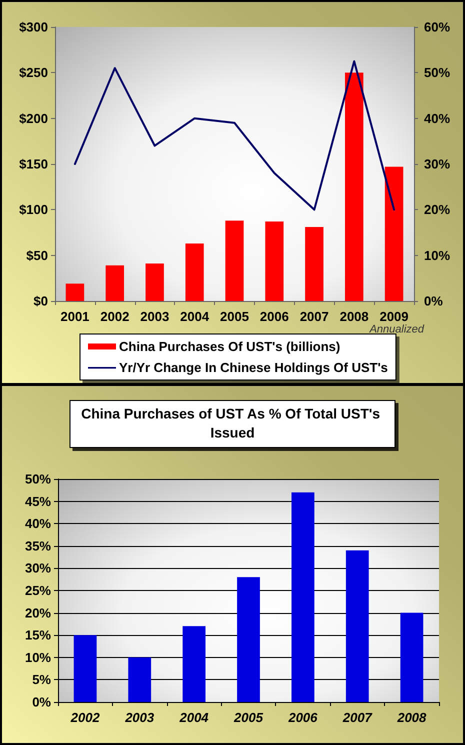  I want to click on y-tick-label: $100, so click(33, 210).